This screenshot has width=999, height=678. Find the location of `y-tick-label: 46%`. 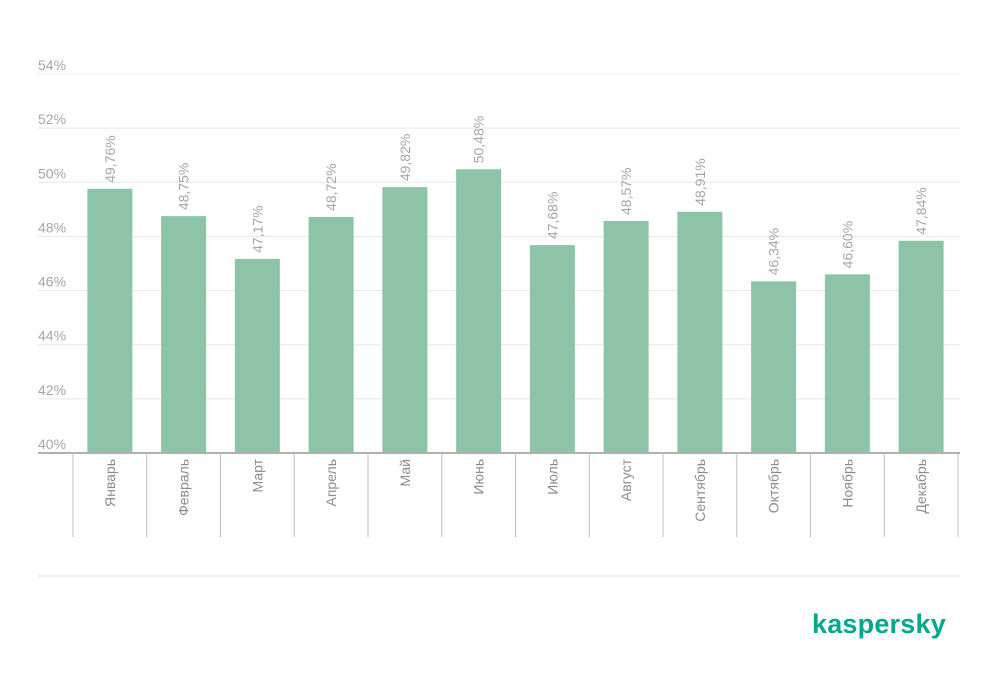

y-tick-label: 46% is located at coordinates (52, 282).